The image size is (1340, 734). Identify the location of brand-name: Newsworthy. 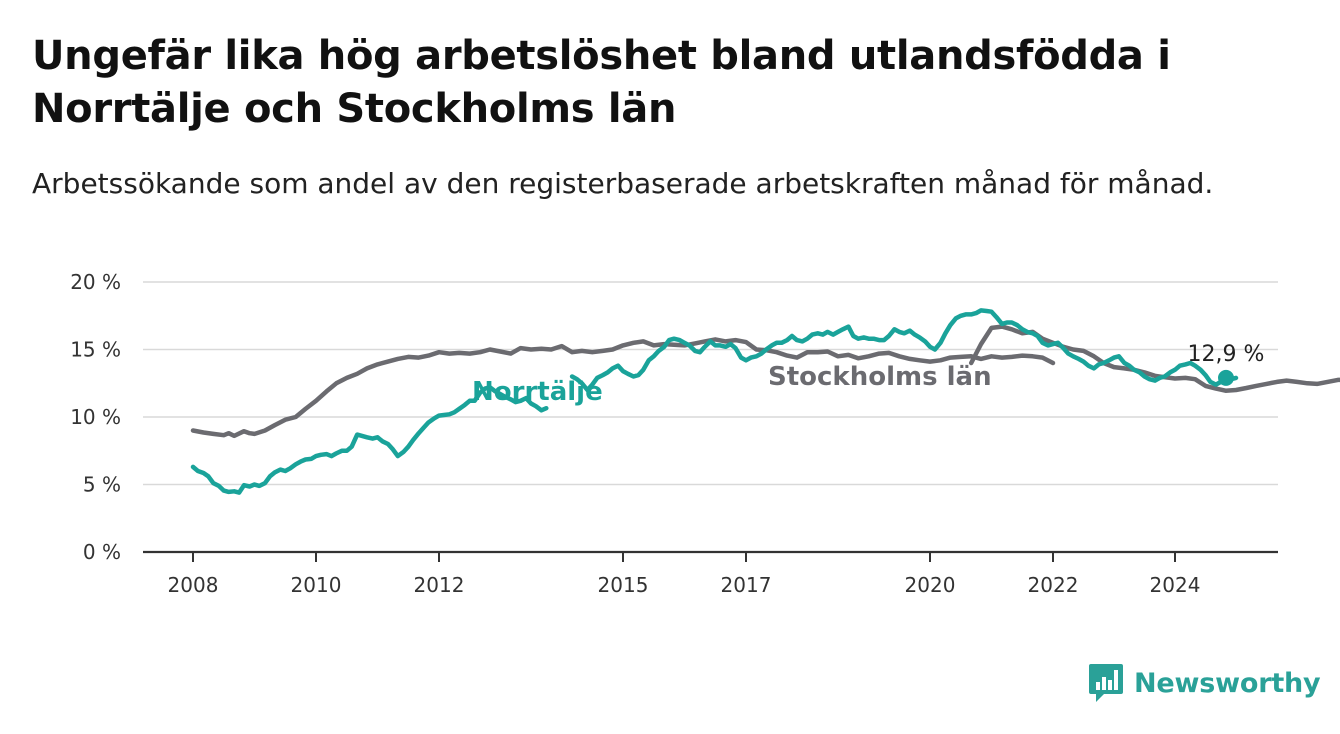
(1227, 683).